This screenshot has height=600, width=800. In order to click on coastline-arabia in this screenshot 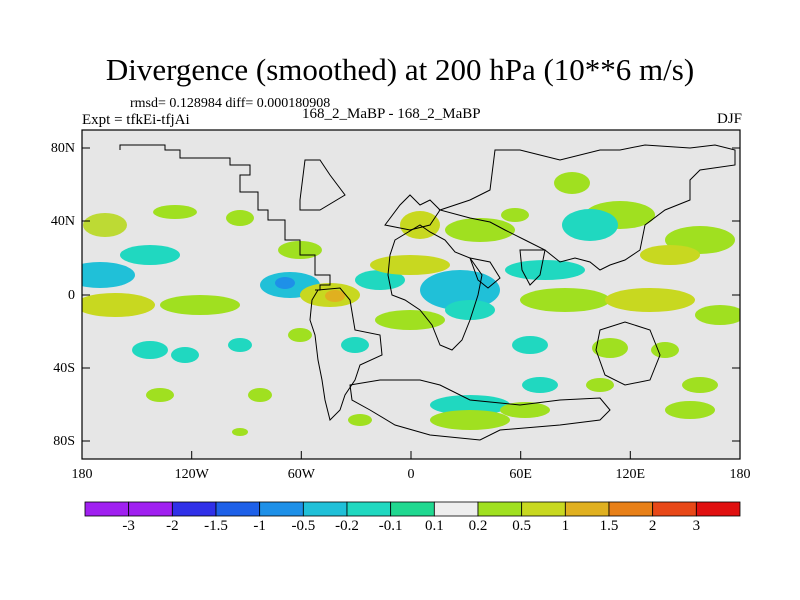, I will do `click(485, 273)`.